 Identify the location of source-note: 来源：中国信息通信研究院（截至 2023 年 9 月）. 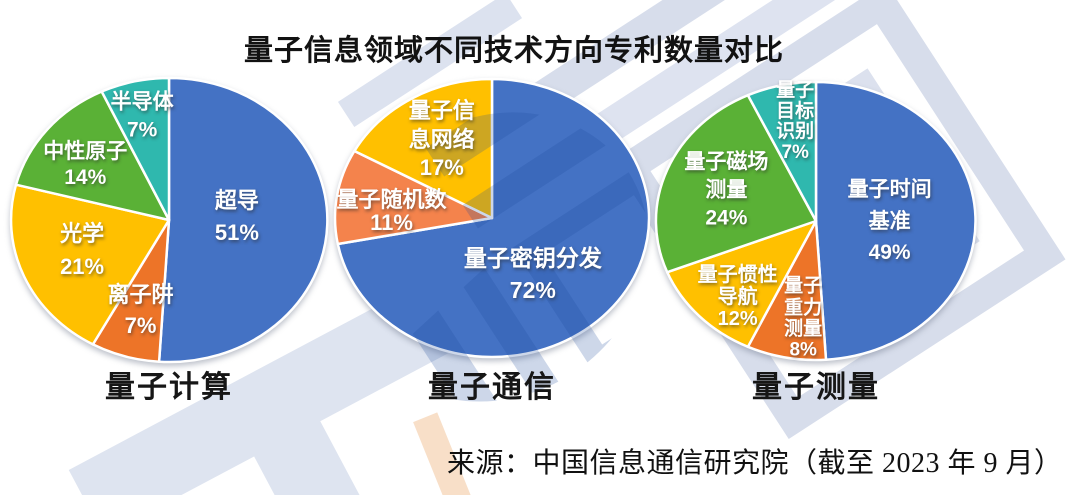
(755, 463).